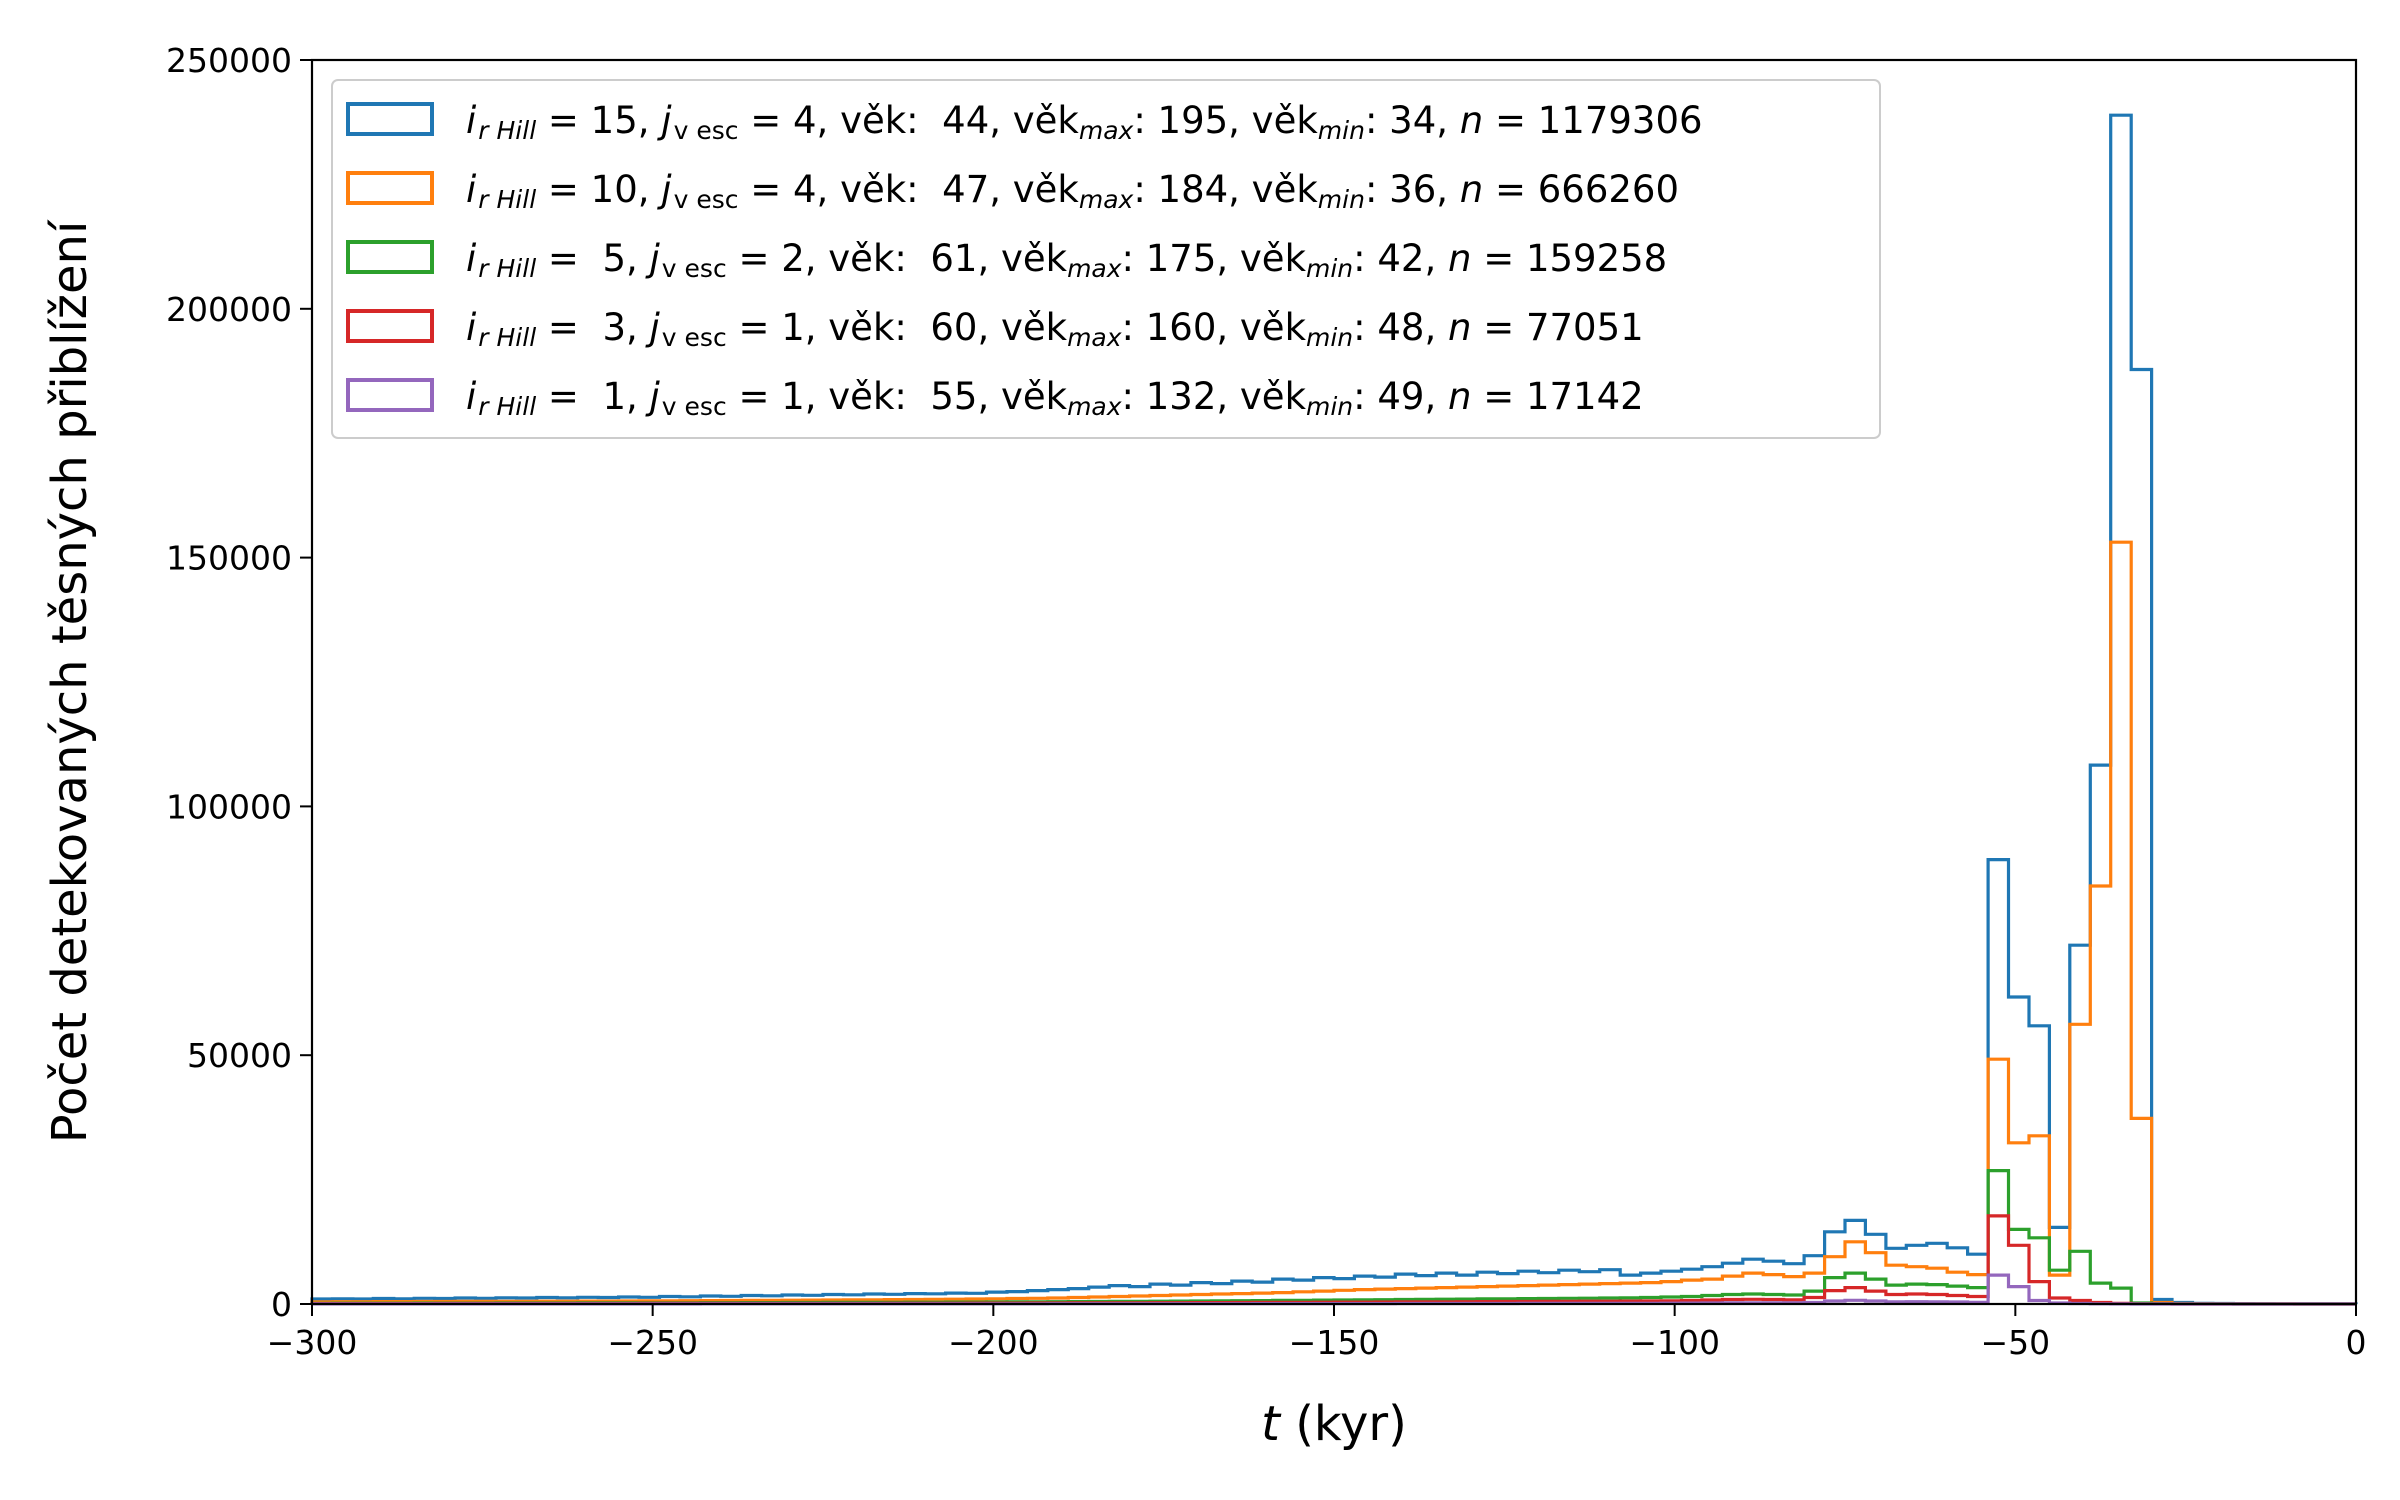  I want to click on x-tick-label: −250, so click(652, 1342).